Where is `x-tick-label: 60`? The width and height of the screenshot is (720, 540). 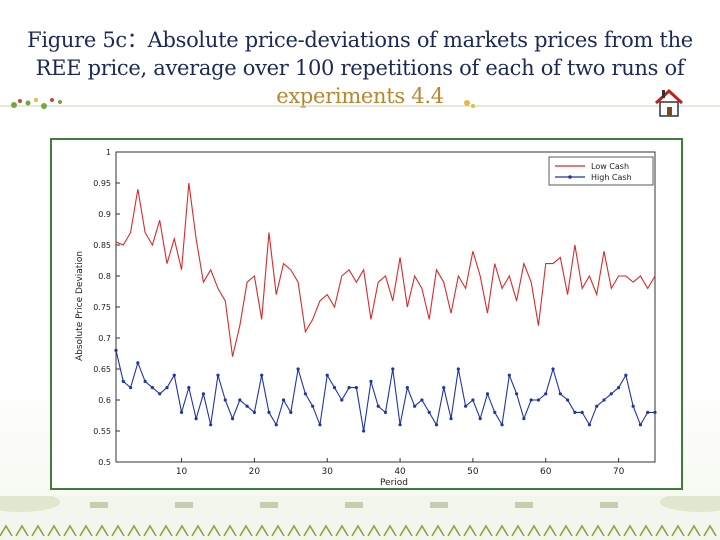
x-tick-label: 60 is located at coordinates (546, 472).